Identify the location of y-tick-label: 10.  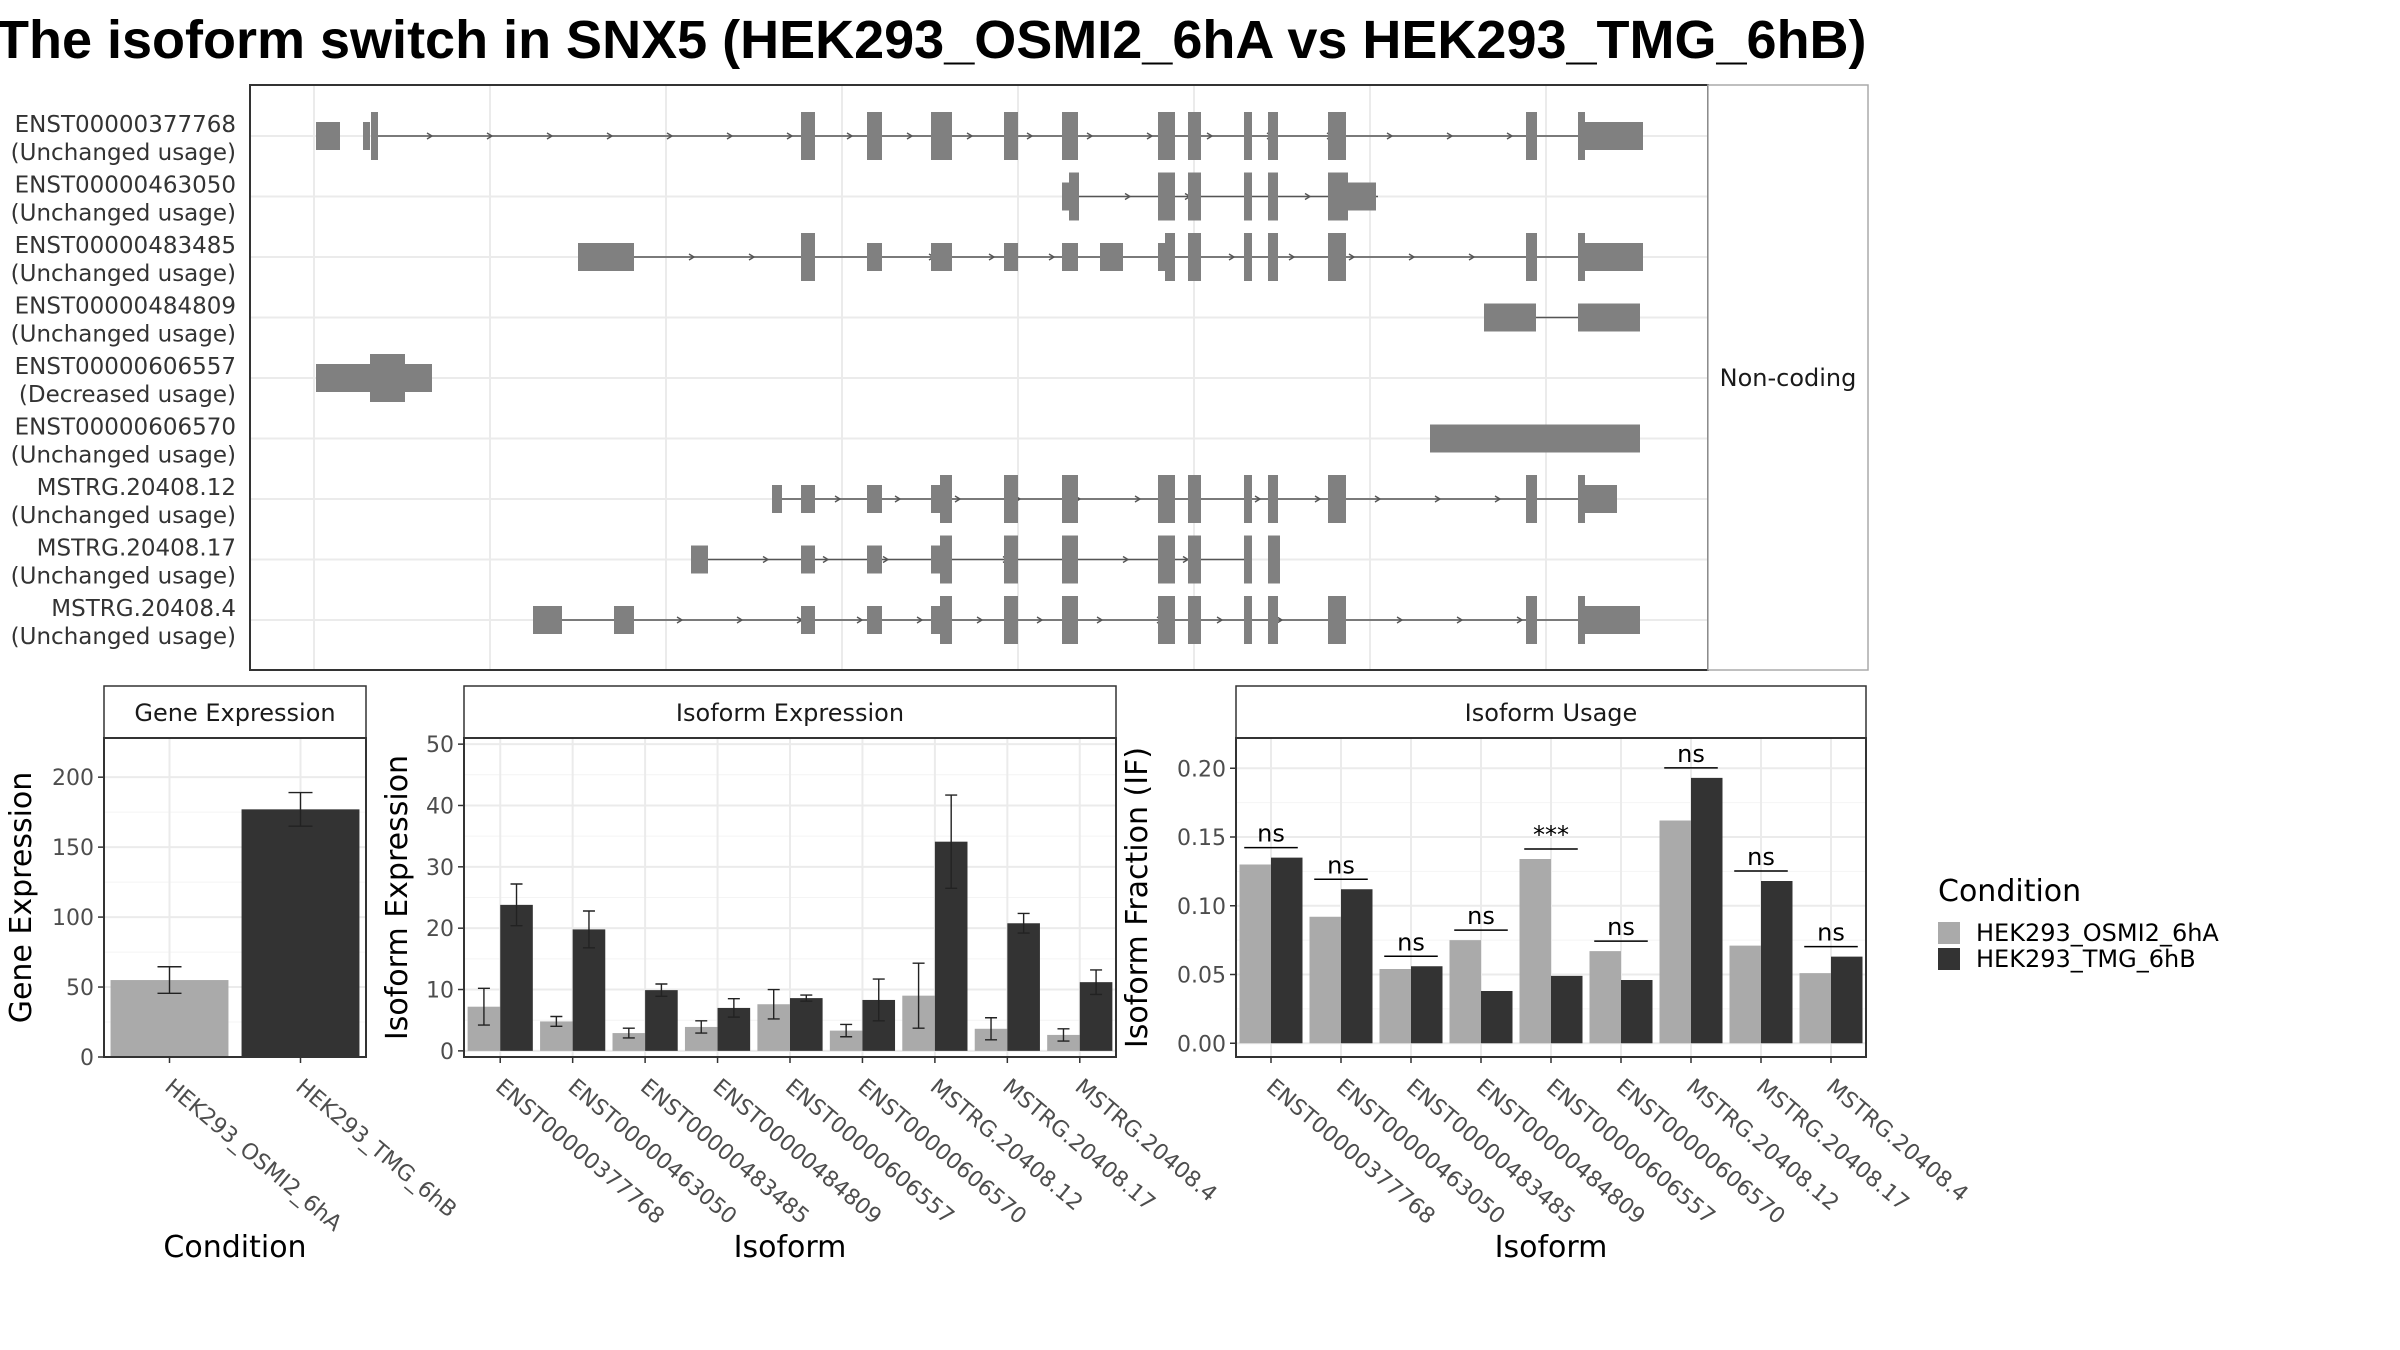
(440, 991).